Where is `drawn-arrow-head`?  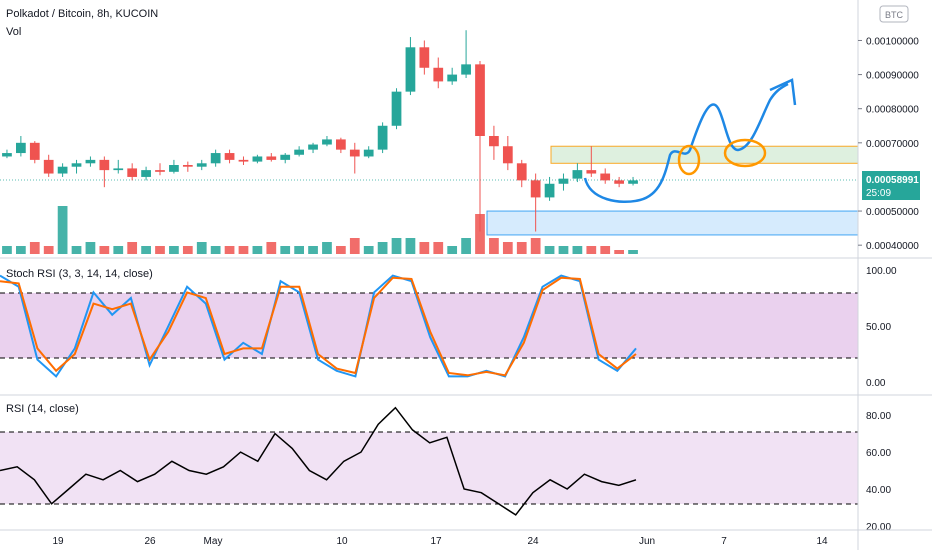
drawn-arrow-head is located at coordinates (783, 92).